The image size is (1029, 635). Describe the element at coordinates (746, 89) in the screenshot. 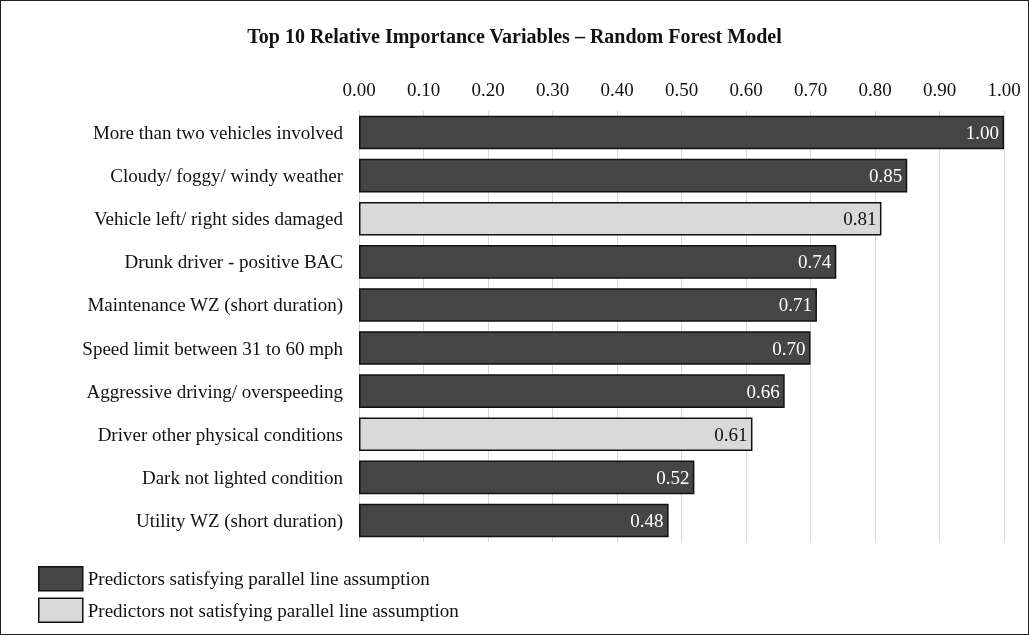

I see `x-tick-label: 0.60` at that location.